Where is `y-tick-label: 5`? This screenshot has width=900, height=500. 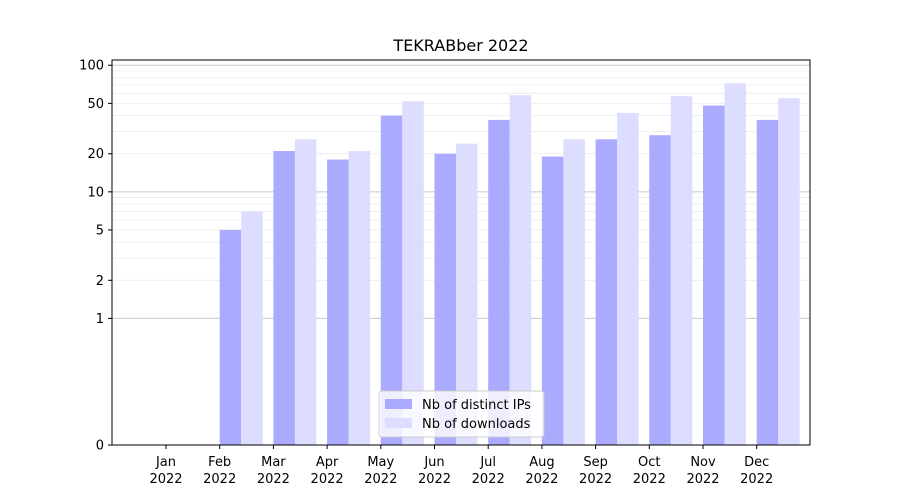
y-tick-label: 5 is located at coordinates (100, 230).